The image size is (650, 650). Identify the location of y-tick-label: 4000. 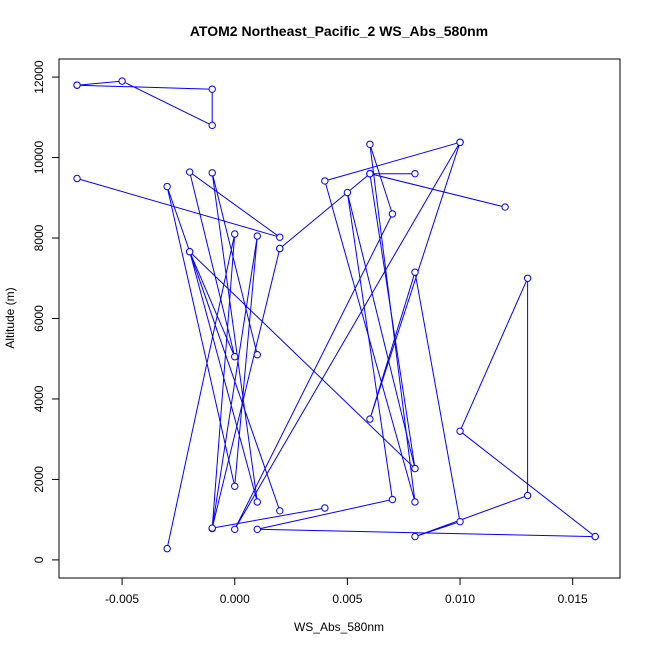
(39, 398).